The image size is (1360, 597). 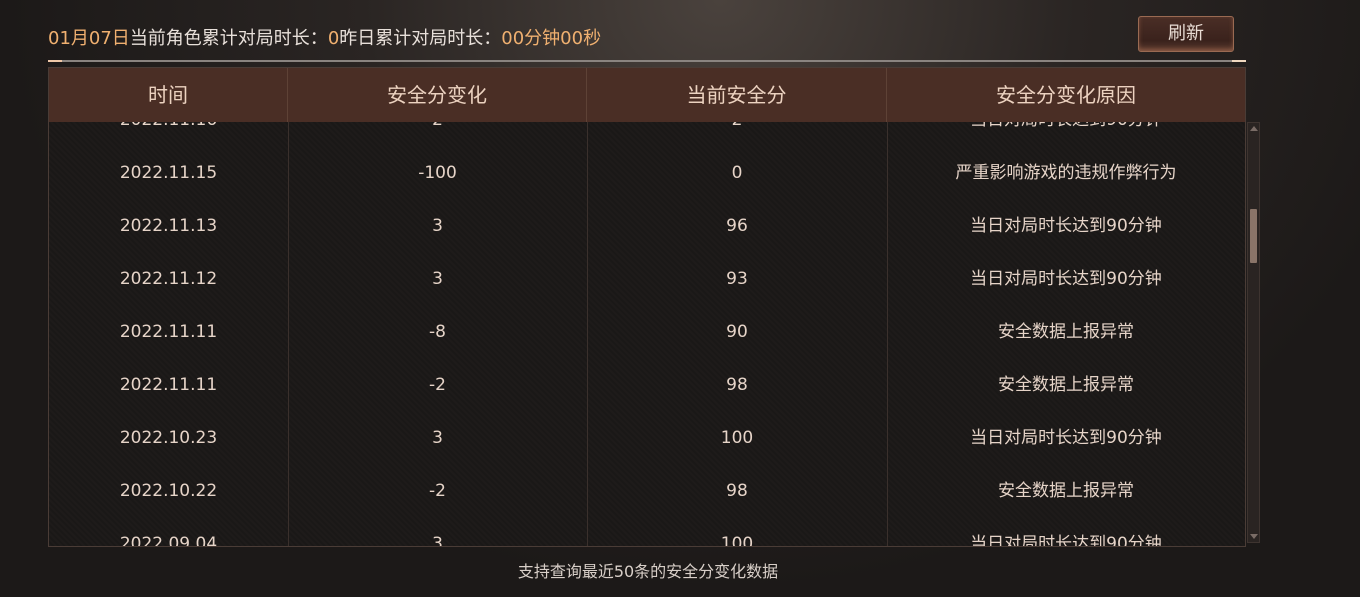 I want to click on play-time-summary: 01月07日当前角色累计对局时长：0昨日累计对局时长：00分钟00秒, so click(x=324, y=37).